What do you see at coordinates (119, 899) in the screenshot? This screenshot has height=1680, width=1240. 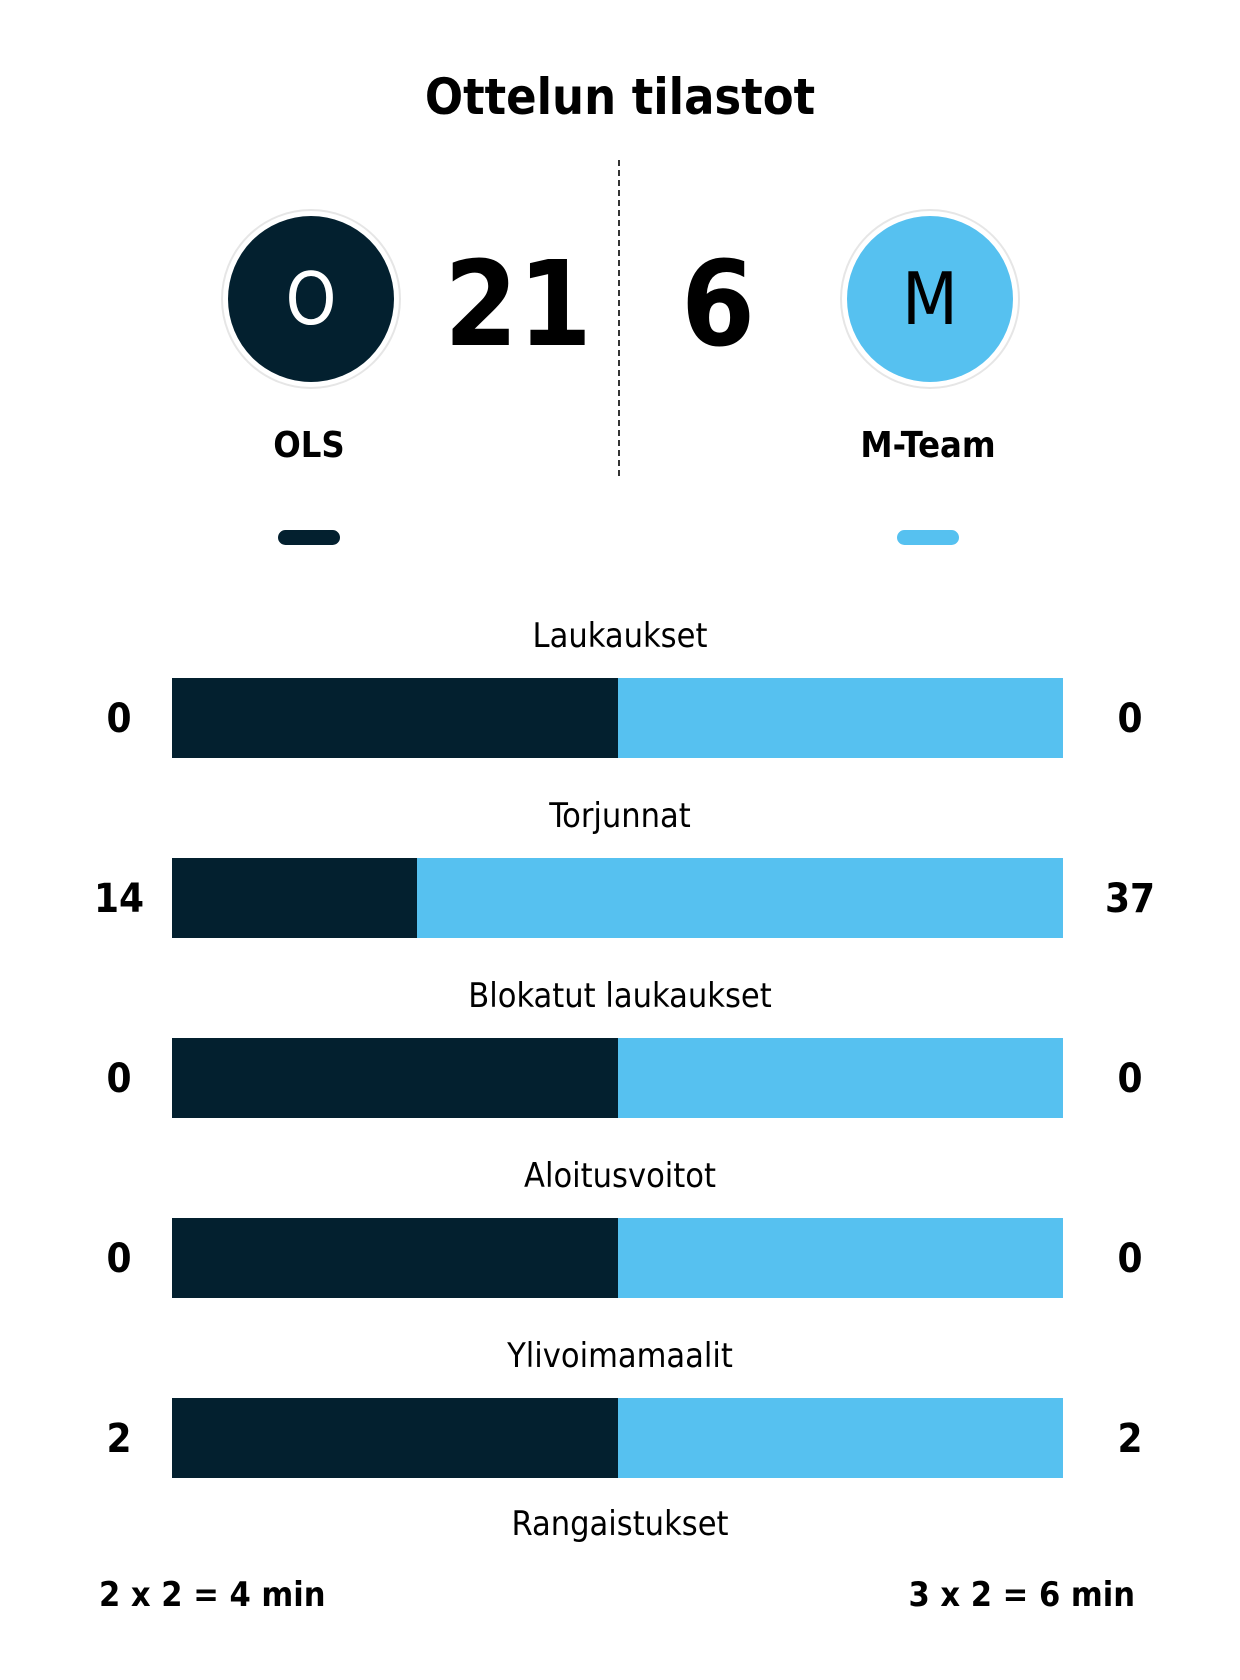 I see `stat-home-value: 14` at bounding box center [119, 899].